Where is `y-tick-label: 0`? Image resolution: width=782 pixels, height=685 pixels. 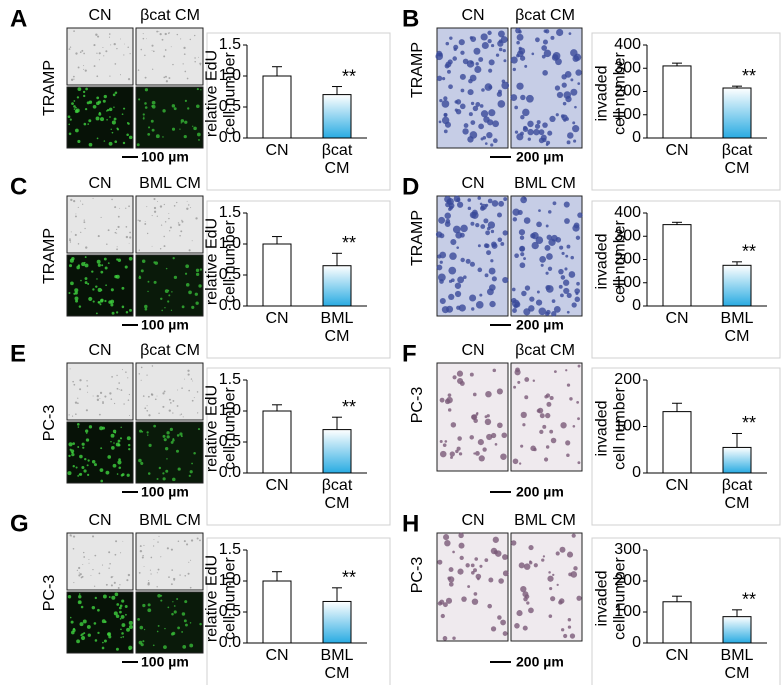 y-tick-label: 0 is located at coordinates (636, 137).